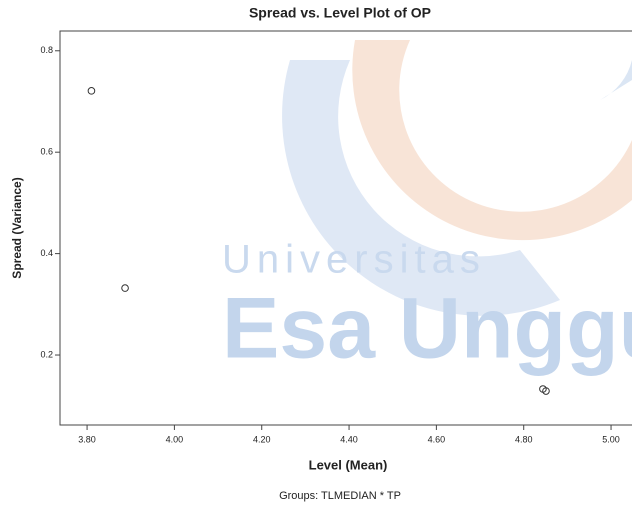 The height and width of the screenshot is (507, 632). I want to click on watermark-text: Universitas, so click(354, 260).